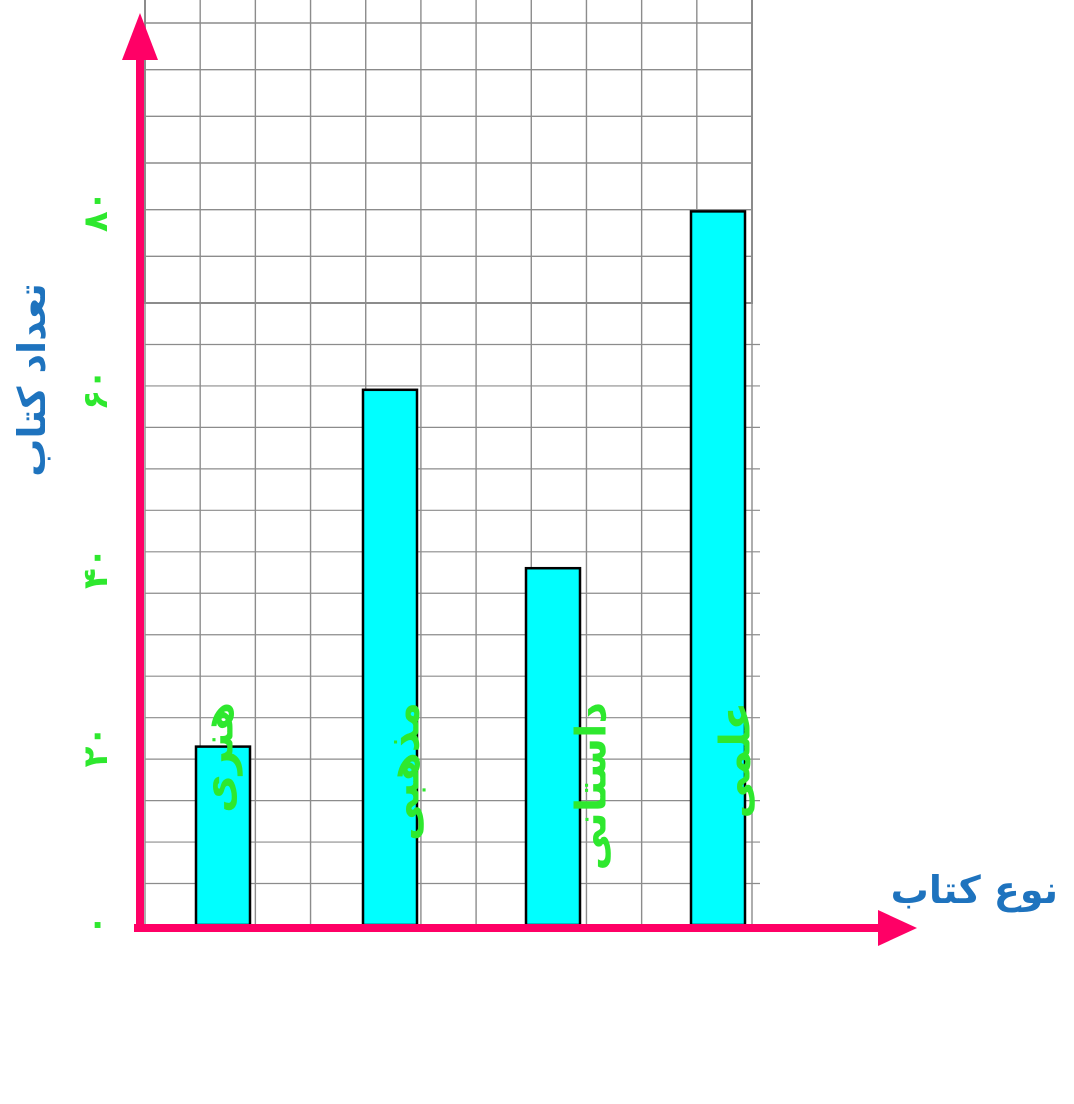 This screenshot has width=1074, height=1104. Describe the element at coordinates (140, 472) in the screenshot. I see `y-axis` at that location.